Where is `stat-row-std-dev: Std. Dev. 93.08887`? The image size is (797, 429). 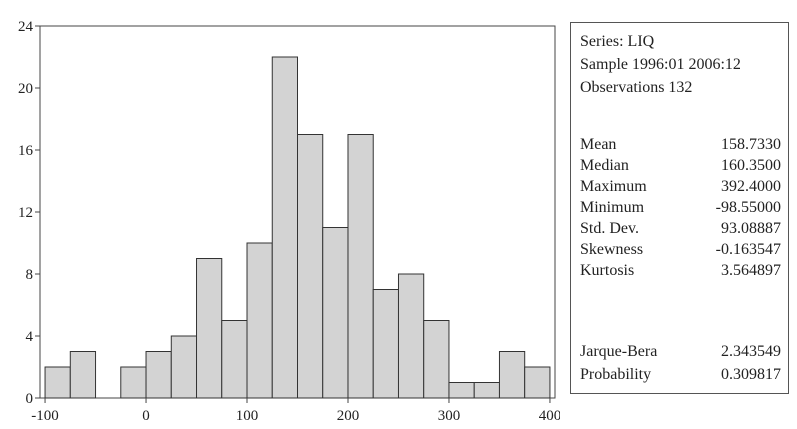 stat-row-std-dev: Std. Dev. 93.08887 is located at coordinates (680, 230).